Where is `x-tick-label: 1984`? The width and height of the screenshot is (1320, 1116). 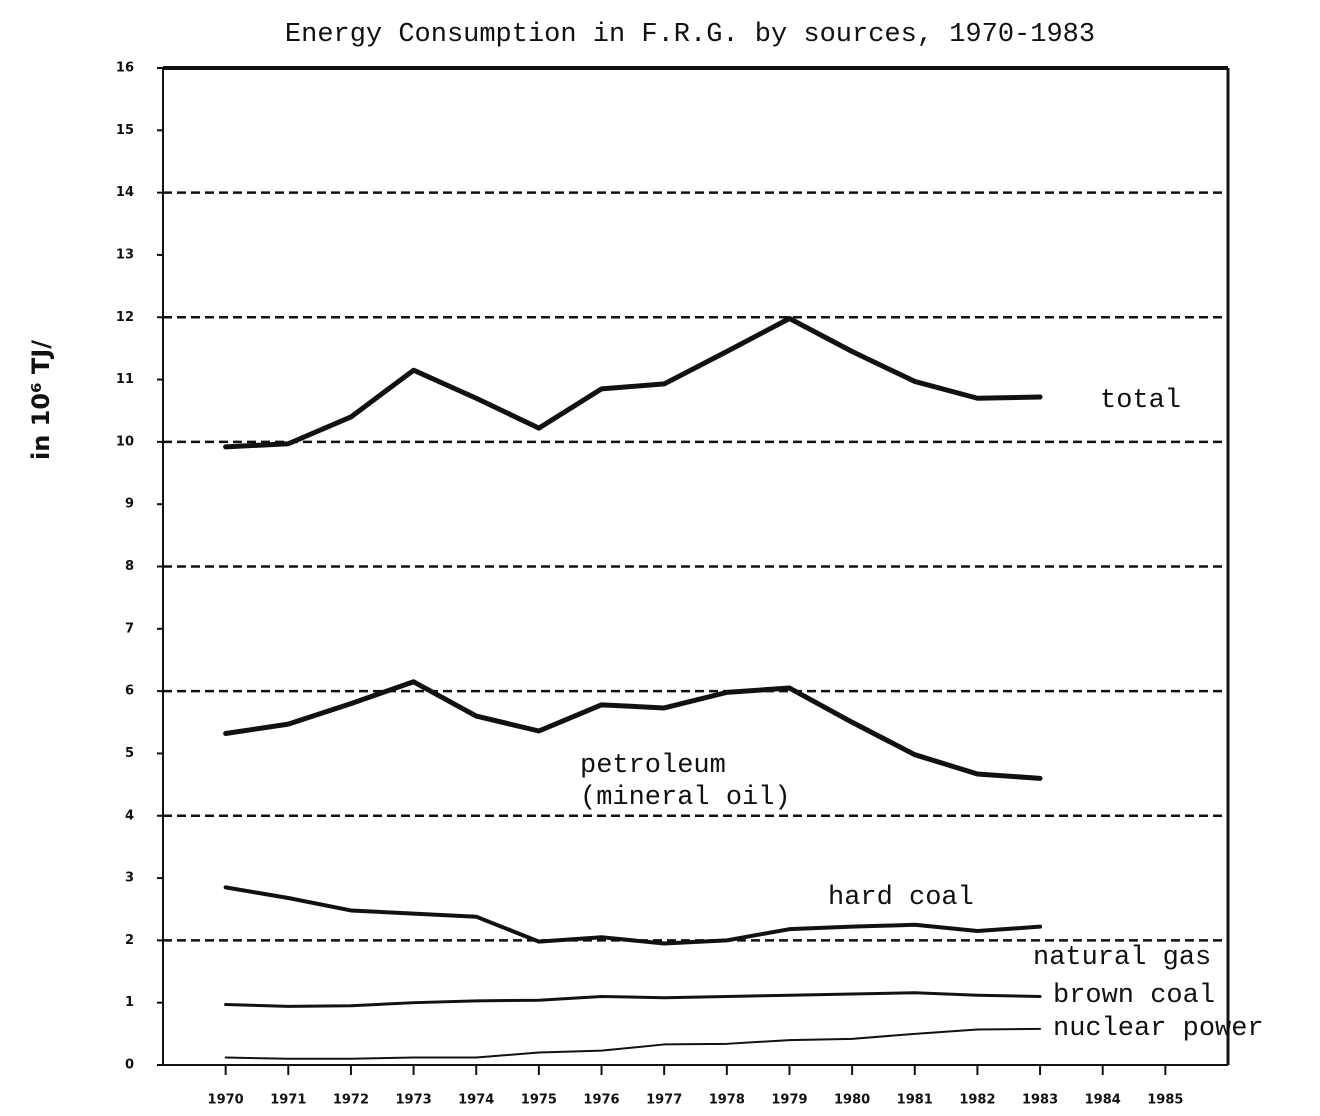 x-tick-label: 1984 is located at coordinates (1103, 1100).